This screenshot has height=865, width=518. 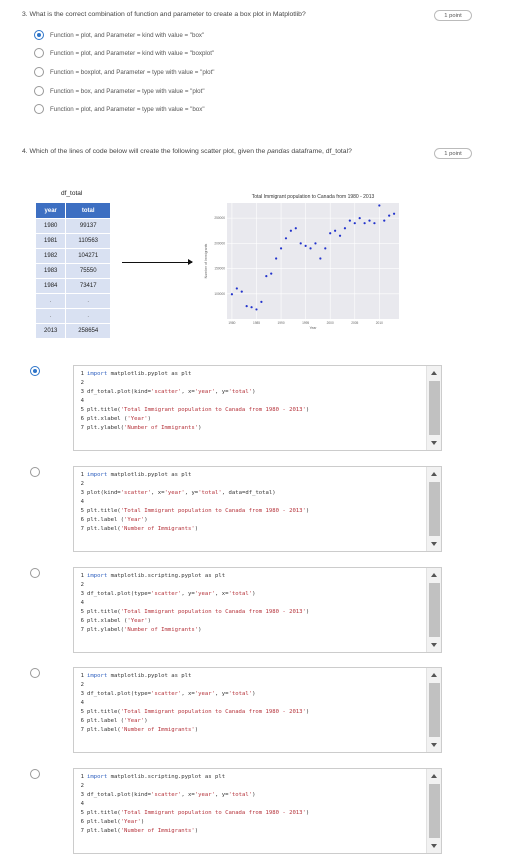 What do you see at coordinates (142, 730) in the screenshot?
I see `code-text: plt.label('Number of Immigrants')` at bounding box center [142, 730].